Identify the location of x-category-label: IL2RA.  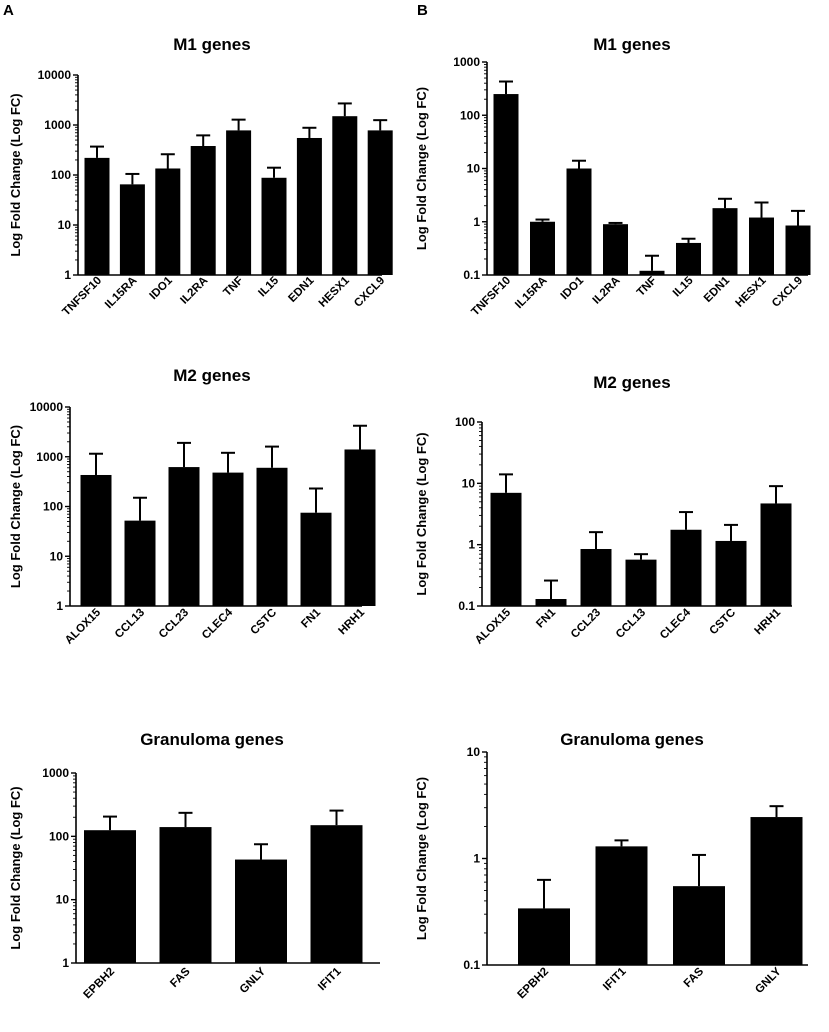
(194, 291).